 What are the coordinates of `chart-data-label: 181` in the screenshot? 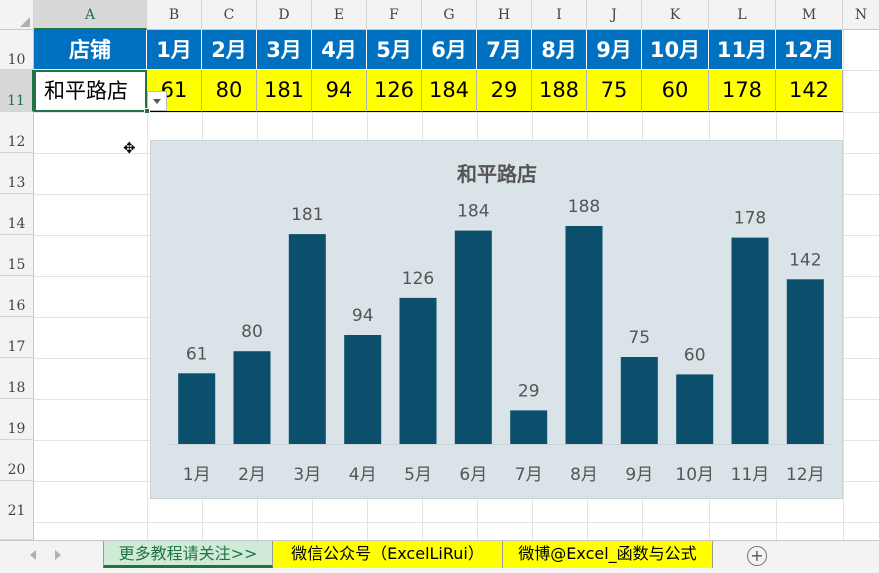 It's located at (307, 215).